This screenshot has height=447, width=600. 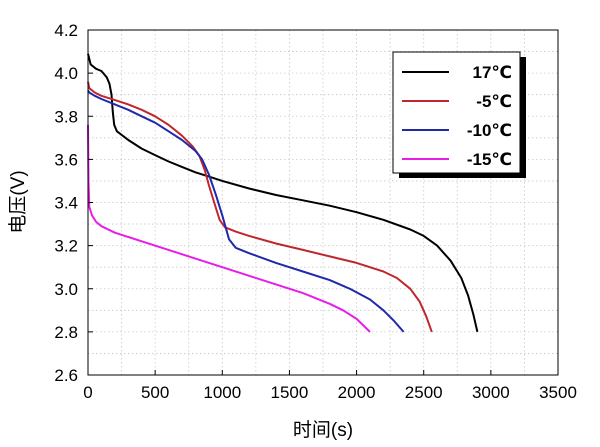 What do you see at coordinates (494, 101) in the screenshot?
I see `legend-label: -5℃` at bounding box center [494, 101].